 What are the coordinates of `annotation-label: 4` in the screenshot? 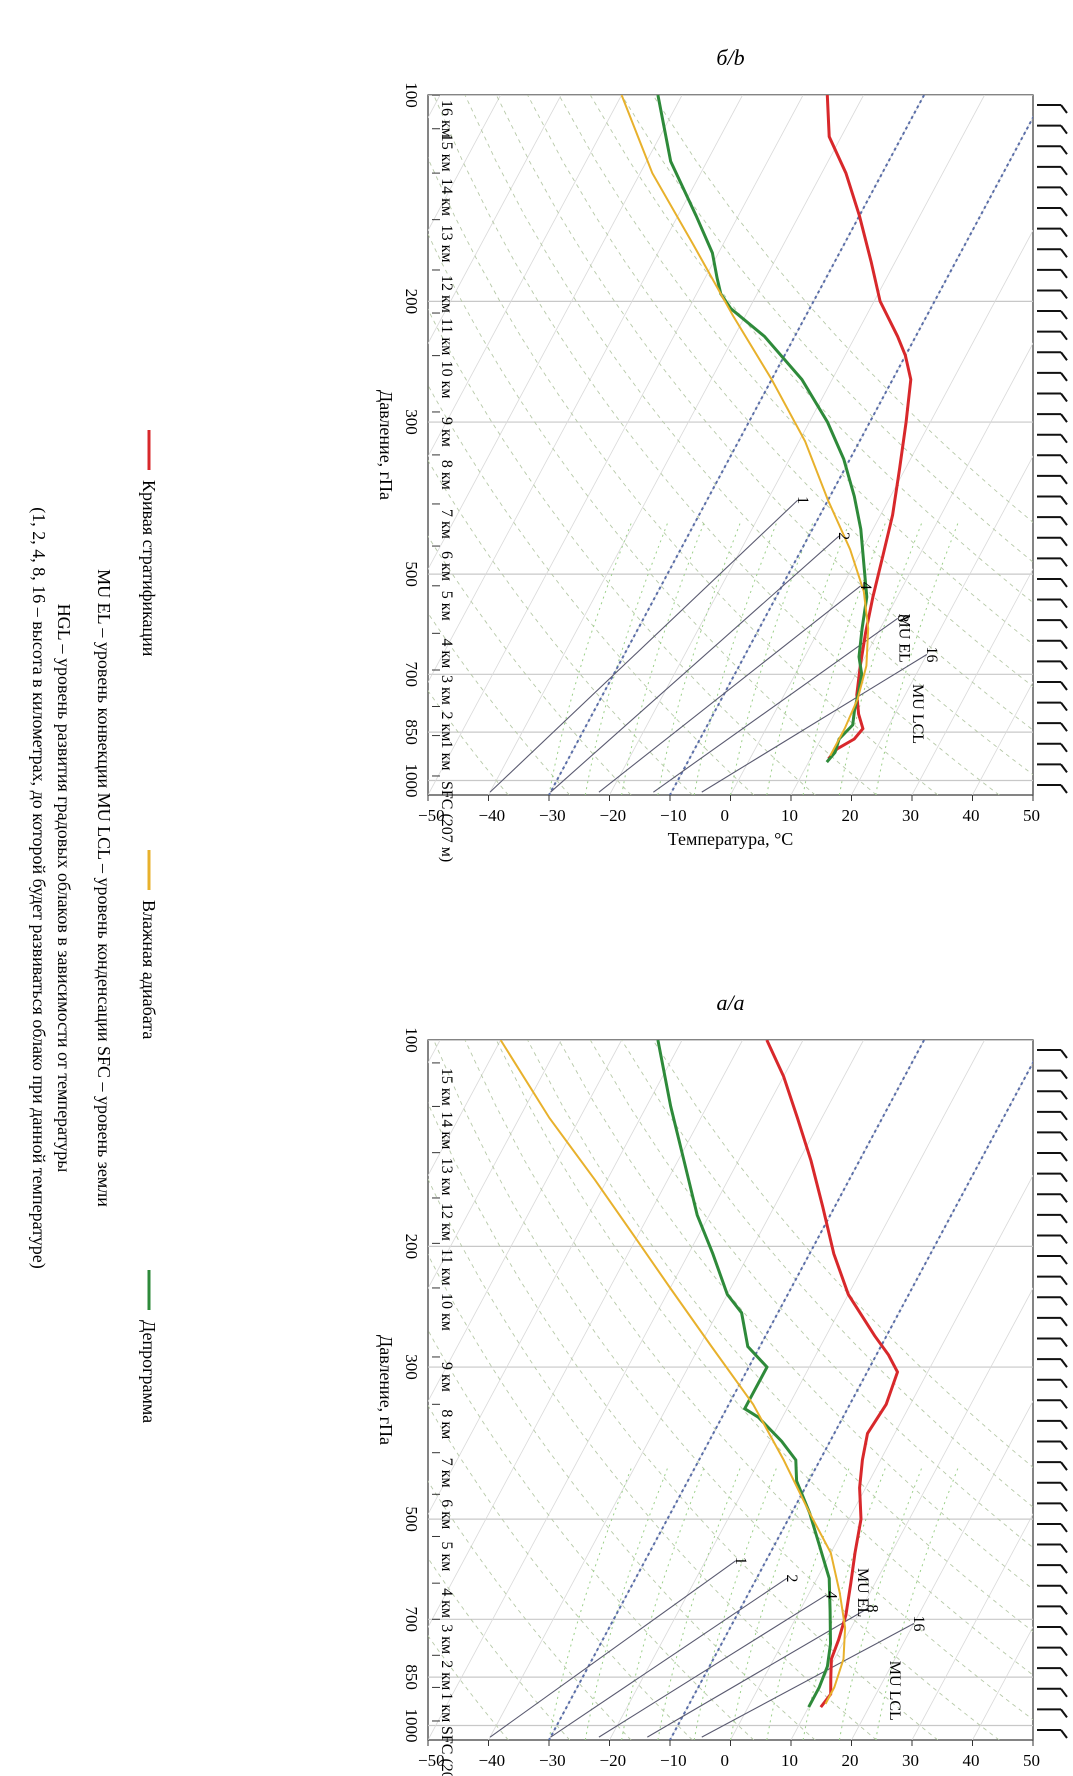 It's located at (865, 586).